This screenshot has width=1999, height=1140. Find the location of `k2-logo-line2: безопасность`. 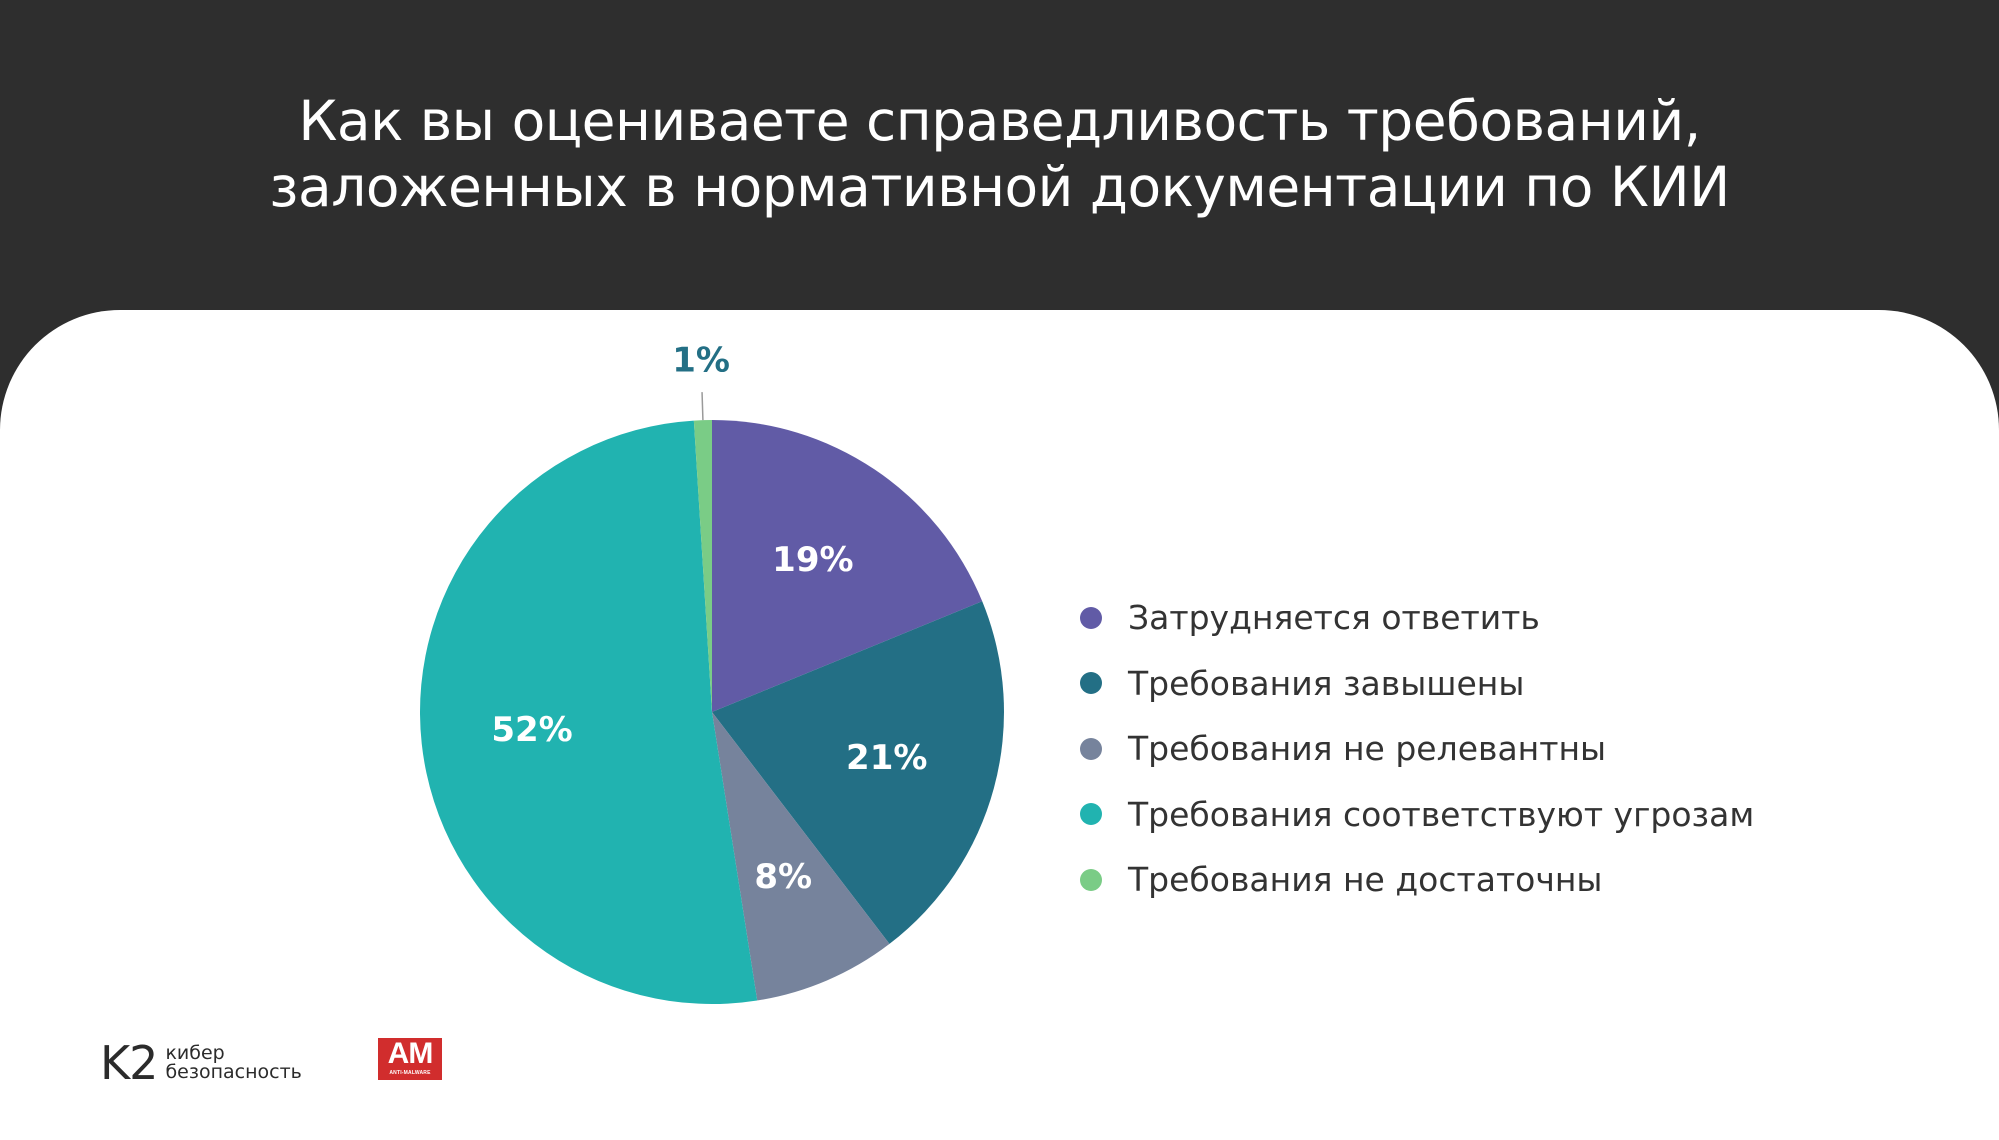

k2-logo-line2: безопасность is located at coordinates (233, 1072).